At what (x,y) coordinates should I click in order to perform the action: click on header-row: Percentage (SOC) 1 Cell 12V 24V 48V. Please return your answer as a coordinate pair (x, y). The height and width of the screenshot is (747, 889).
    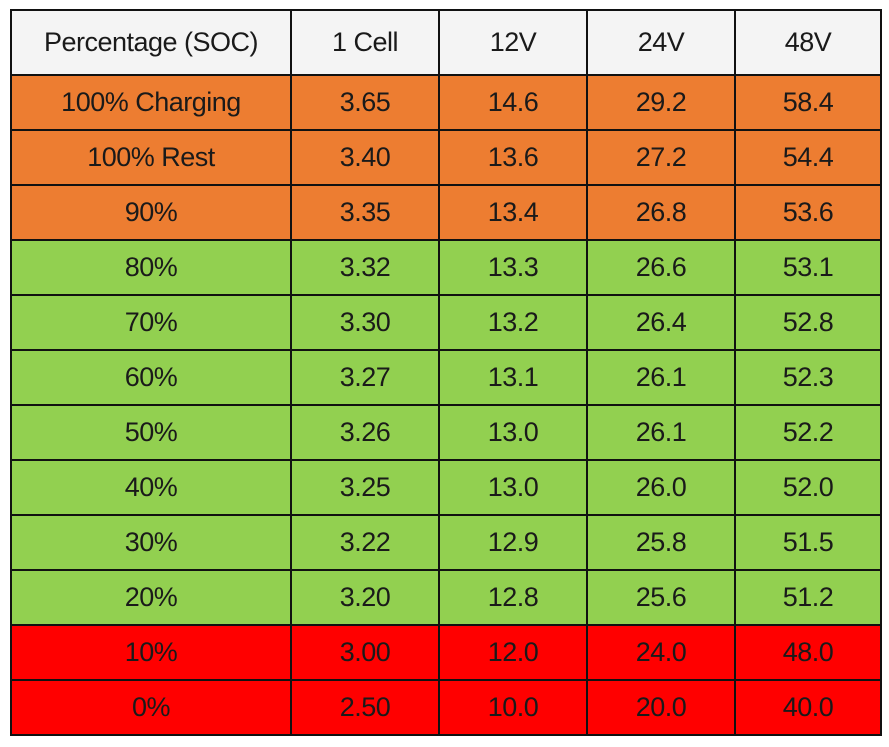
    Looking at the image, I should click on (446, 42).